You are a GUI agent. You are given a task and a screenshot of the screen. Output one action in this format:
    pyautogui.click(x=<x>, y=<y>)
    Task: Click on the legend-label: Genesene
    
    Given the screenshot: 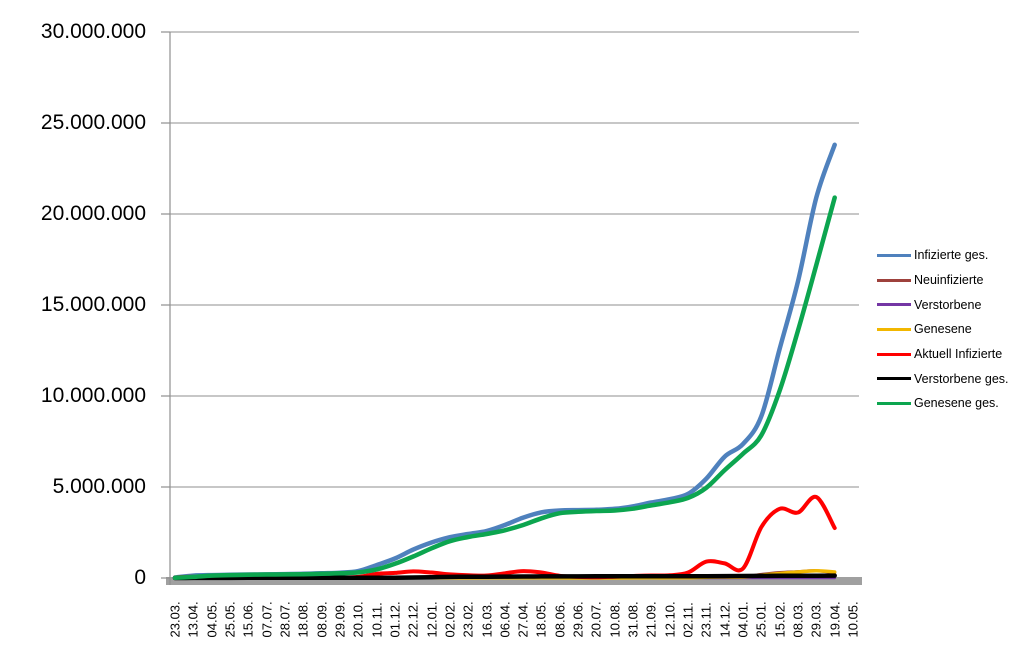 What is the action you would take?
    pyautogui.click(x=943, y=329)
    